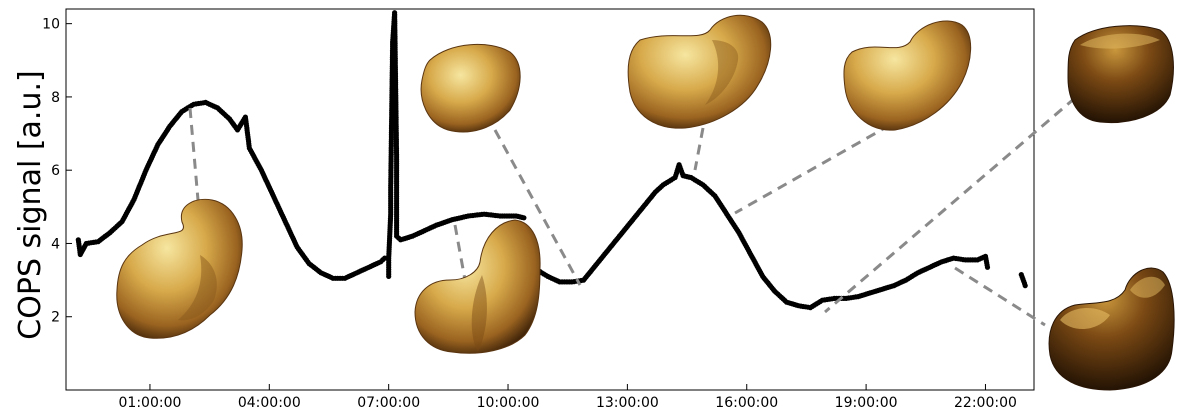 The height and width of the screenshot is (407, 1179). I want to click on x-tick-label: 22:00:00, so click(985, 401).